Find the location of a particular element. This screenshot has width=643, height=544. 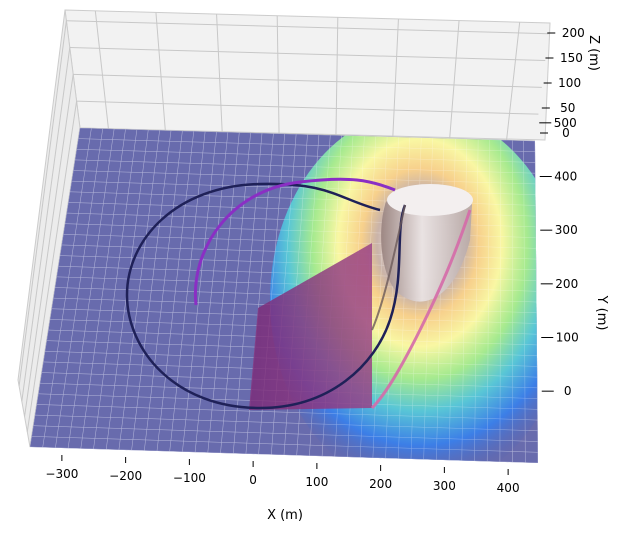

y-tick-label: 0 is located at coordinates (568, 391).